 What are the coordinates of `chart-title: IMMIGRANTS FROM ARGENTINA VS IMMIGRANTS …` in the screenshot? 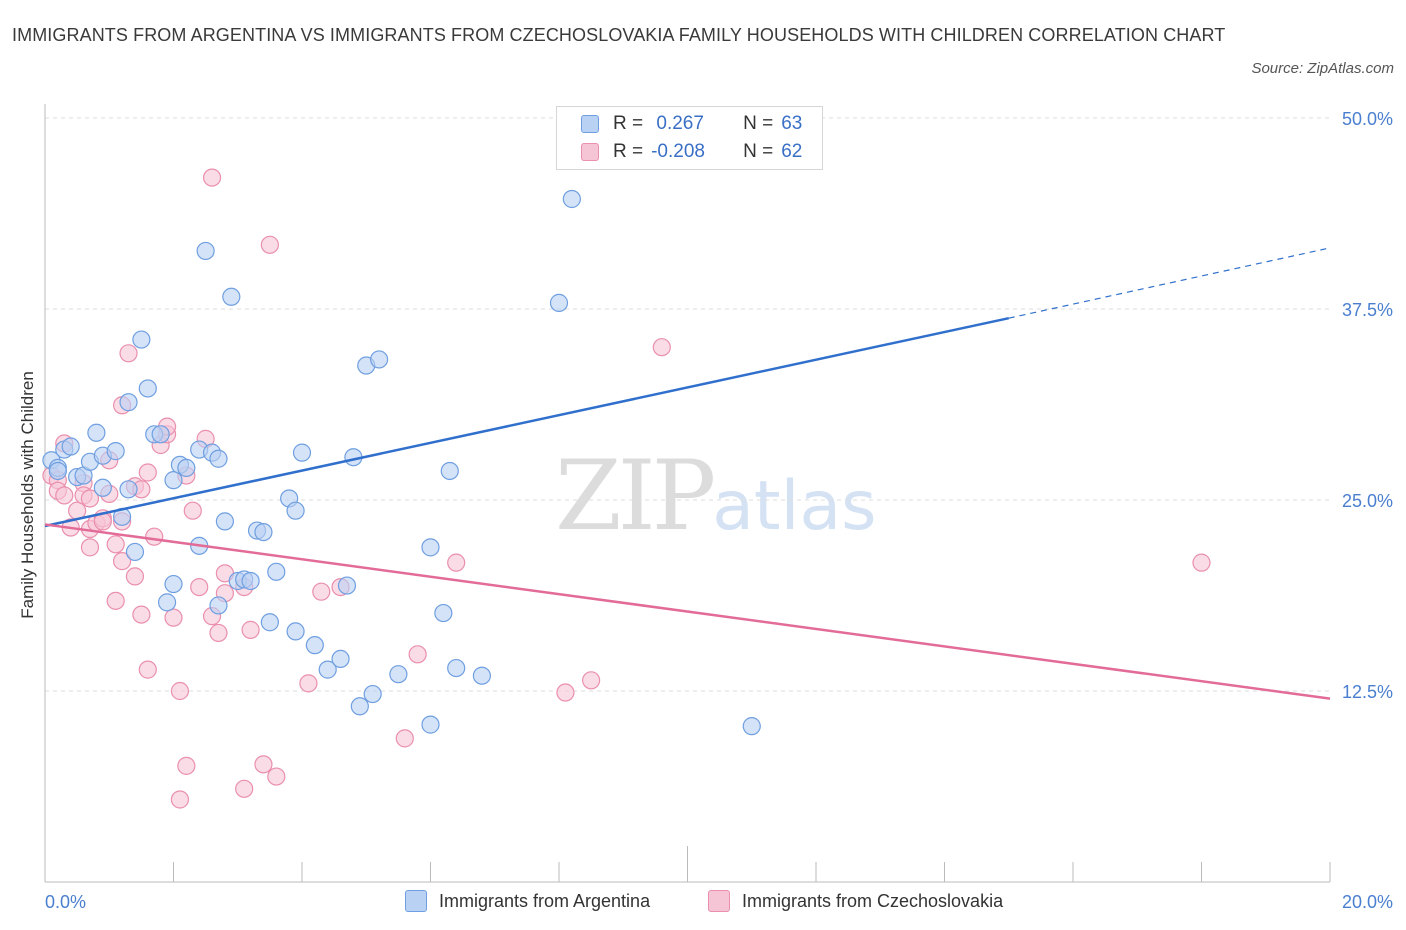 It's located at (619, 35).